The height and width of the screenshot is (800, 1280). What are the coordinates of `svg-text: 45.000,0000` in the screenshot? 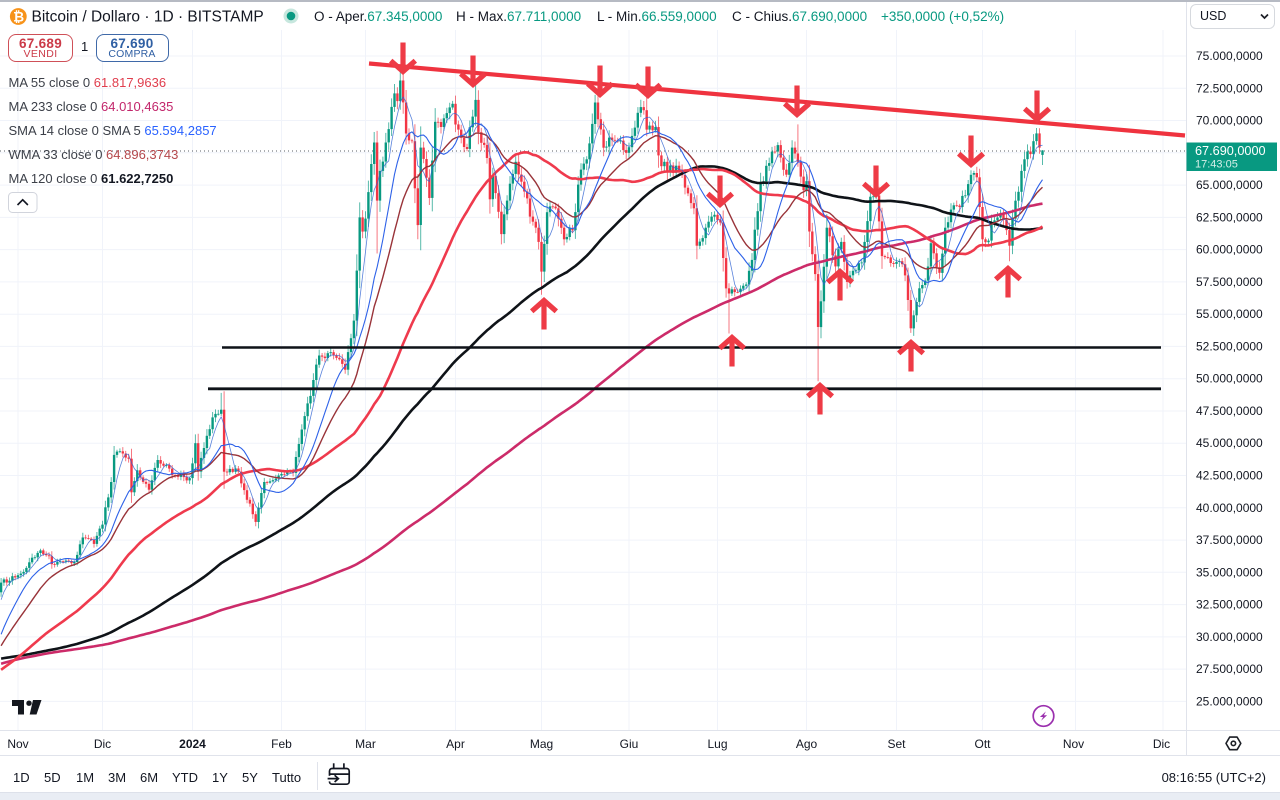 It's located at (1229, 443).